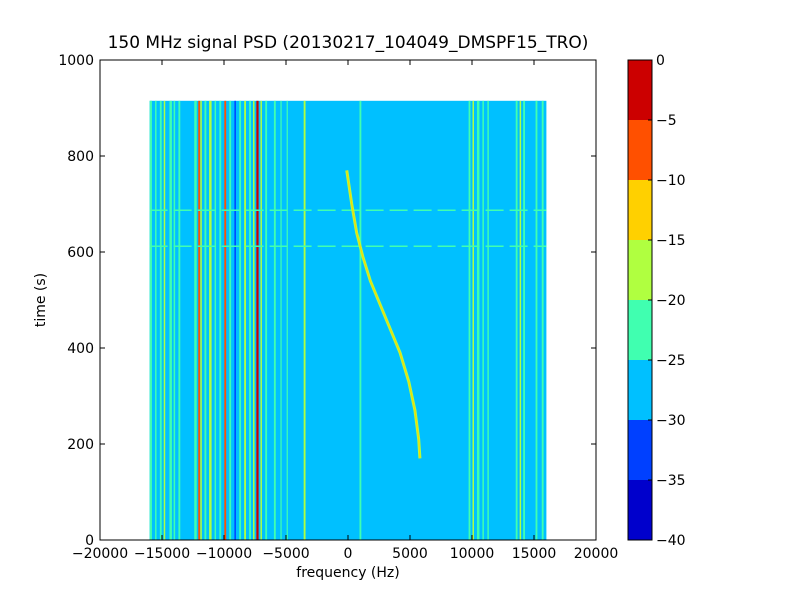 This screenshot has width=800, height=600. I want to click on colorbar-tick-label: −5, so click(666, 121).